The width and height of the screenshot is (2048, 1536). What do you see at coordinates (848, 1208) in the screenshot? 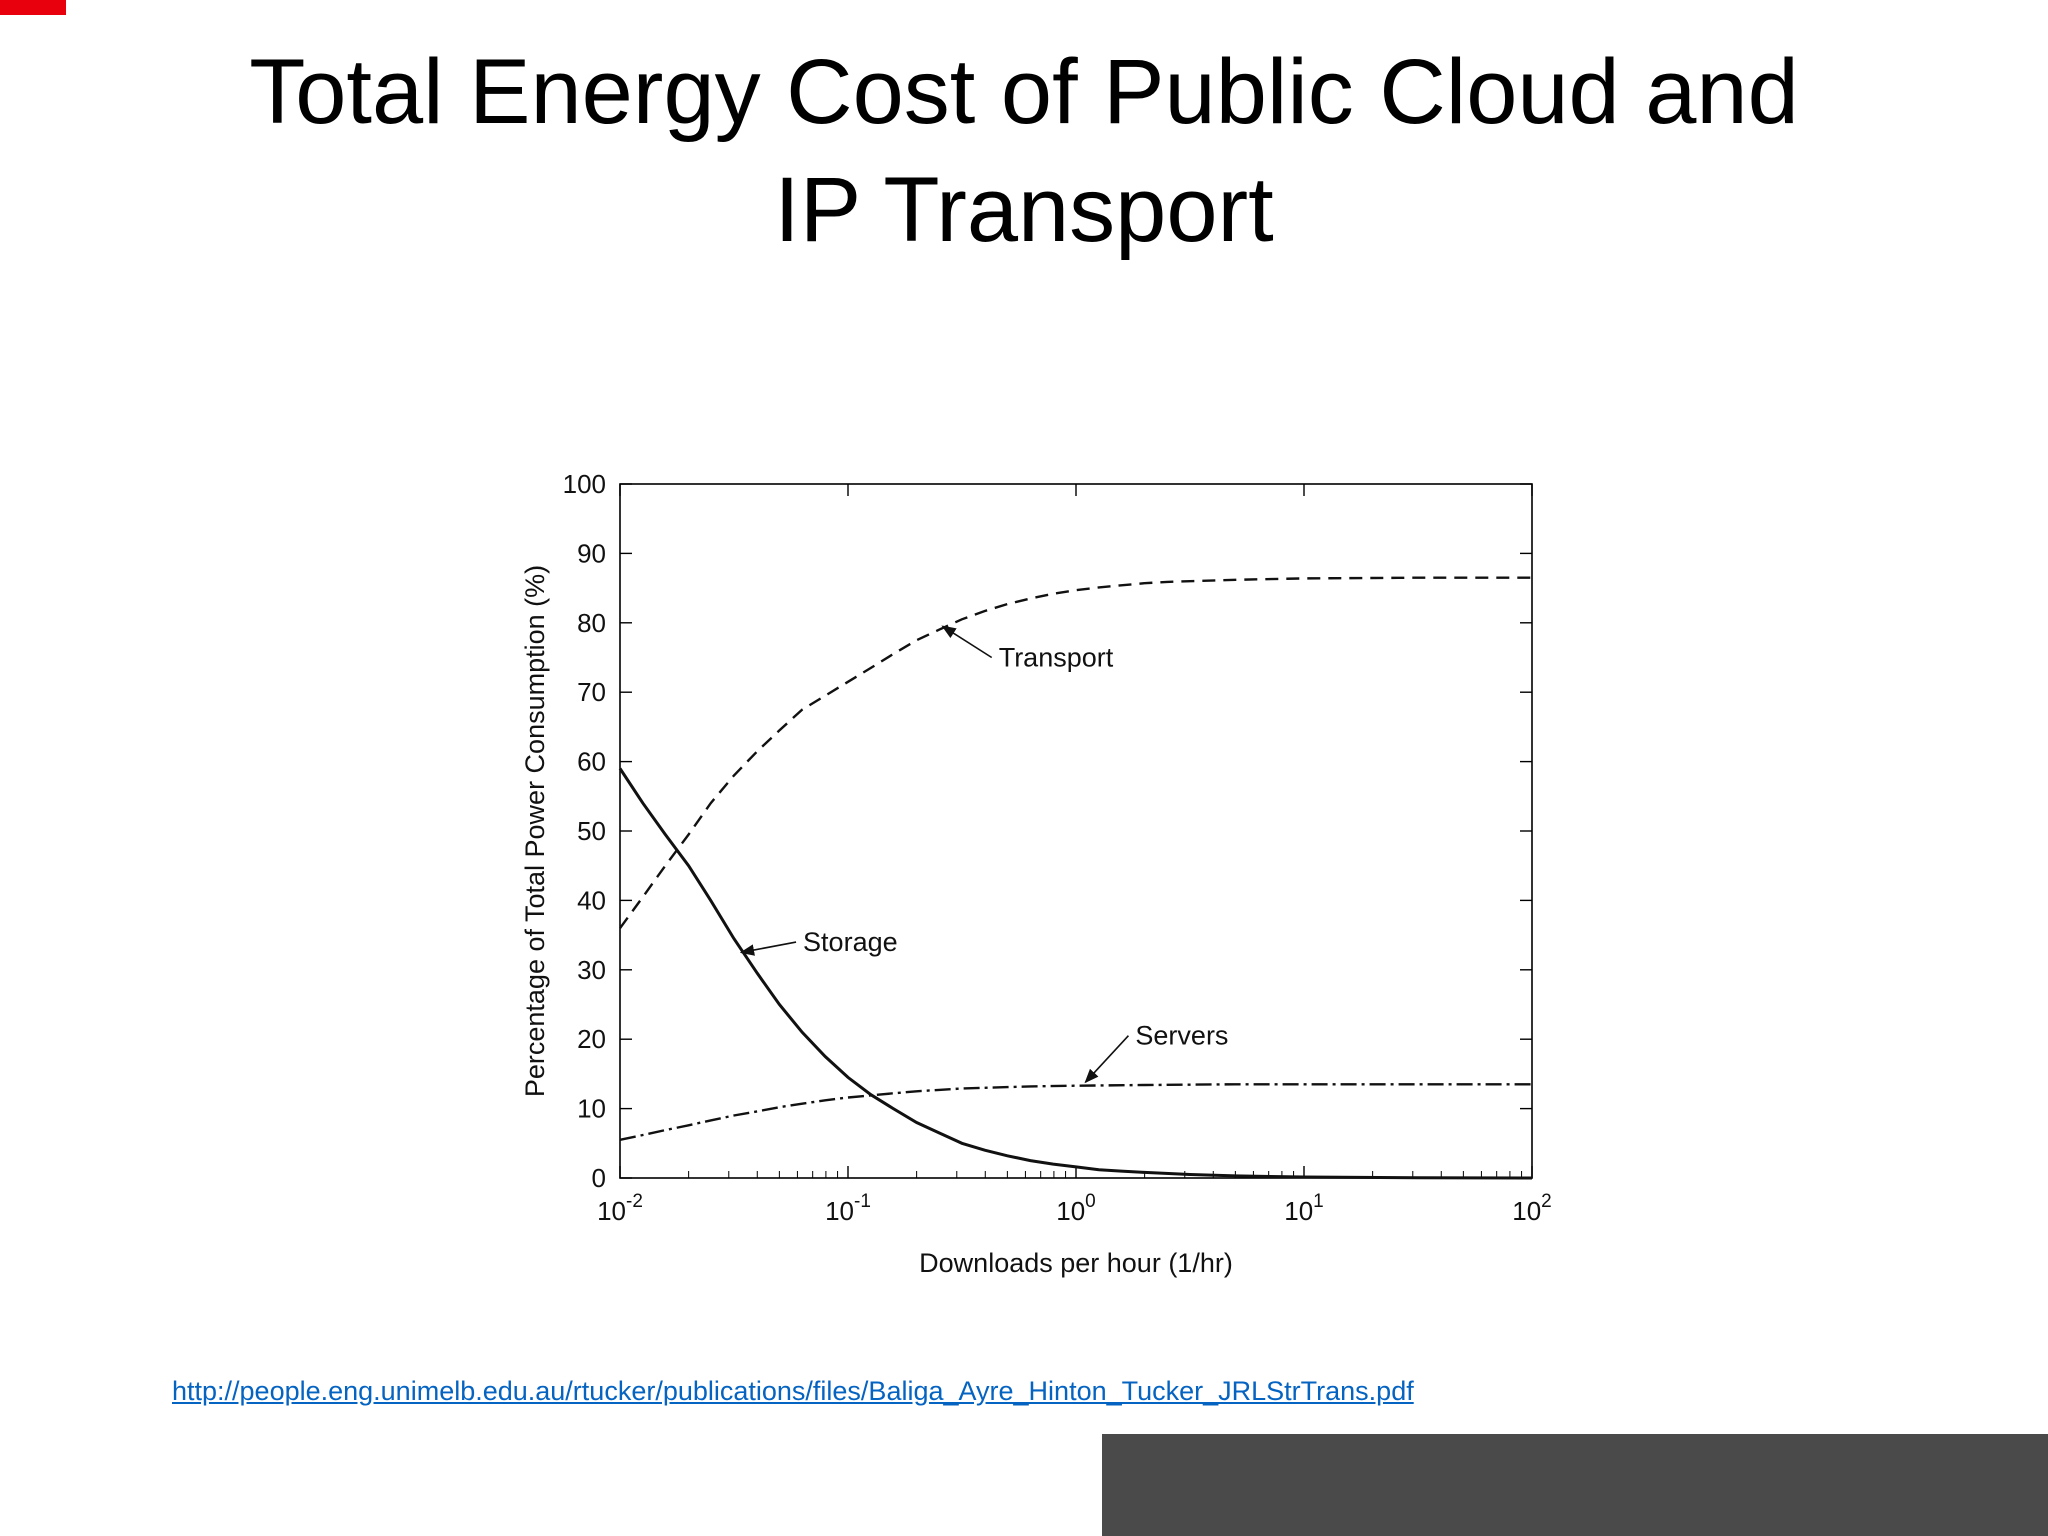
I see `svg-text: 10-1` at bounding box center [848, 1208].